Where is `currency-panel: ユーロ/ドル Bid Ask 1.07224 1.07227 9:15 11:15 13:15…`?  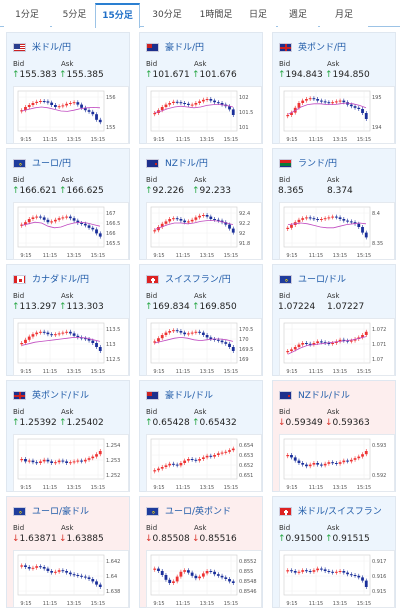
currency-panel: ユーロ/ドル Bid Ask 1.07224 1.07227 9:15 11:15 13:15… is located at coordinates (334, 320).